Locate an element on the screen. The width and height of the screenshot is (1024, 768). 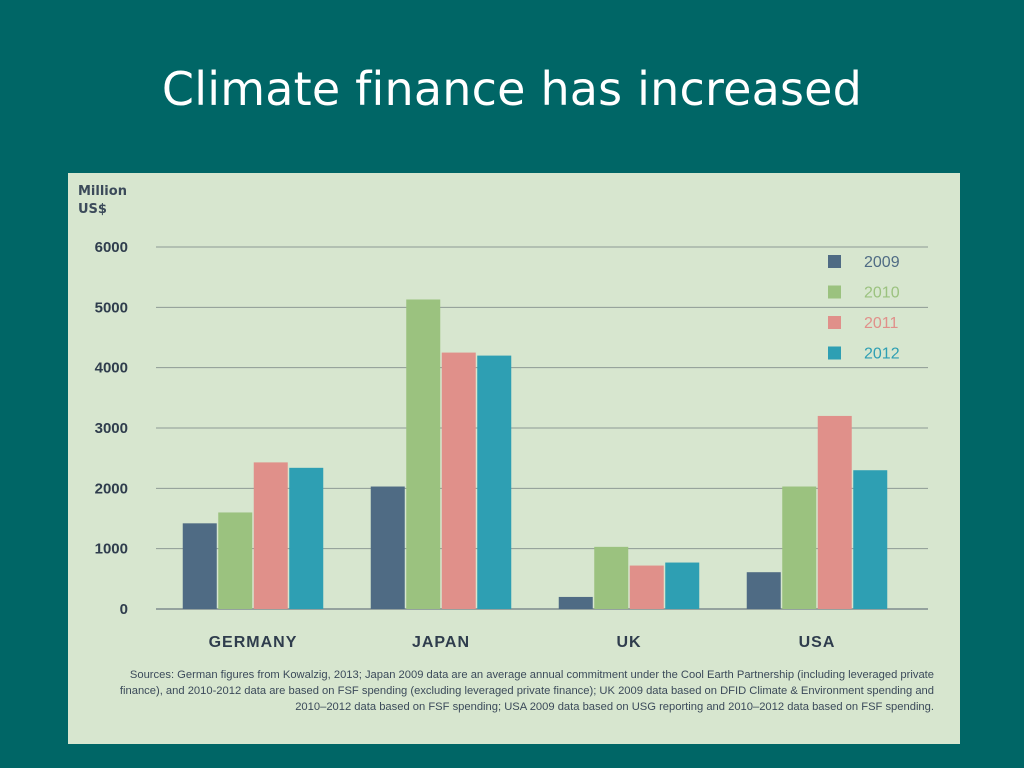
y-axis-unit-line-1: Million is located at coordinates (102, 191).